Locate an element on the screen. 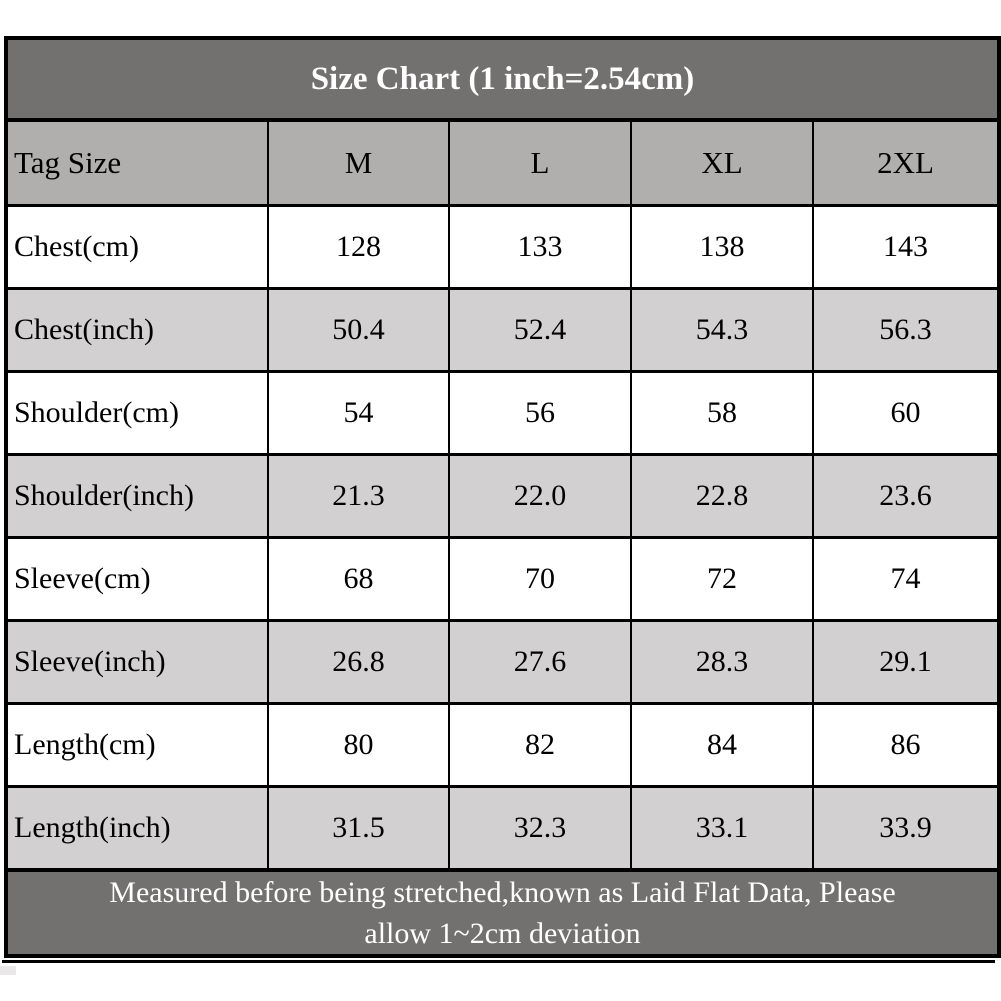 The width and height of the screenshot is (1001, 1001). cell-value: 56.3 is located at coordinates (906, 330).